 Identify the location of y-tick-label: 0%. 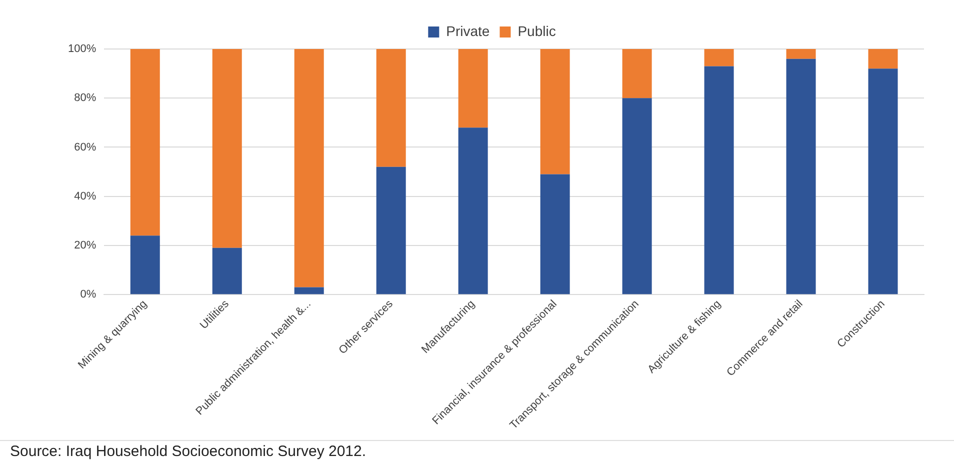
(88, 294).